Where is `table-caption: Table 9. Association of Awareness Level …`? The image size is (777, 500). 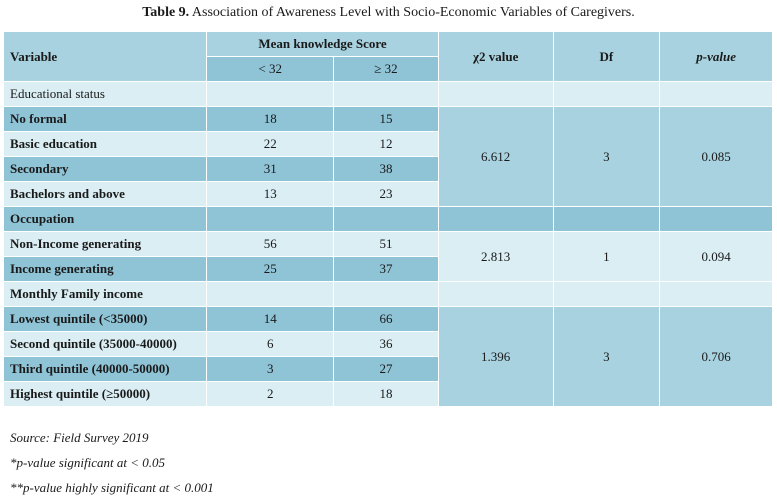
table-caption: Table 9. Association of Awareness Level … is located at coordinates (388, 13).